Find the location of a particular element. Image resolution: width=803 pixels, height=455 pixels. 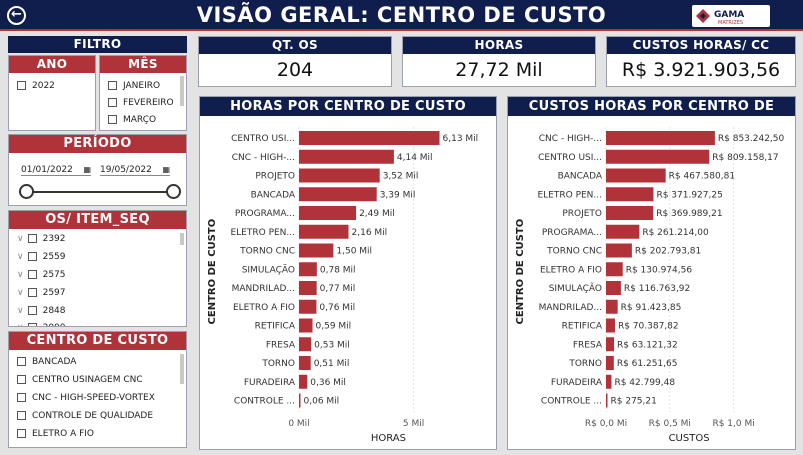

chart-0-data-label: 2,16 Mil is located at coordinates (370, 233).